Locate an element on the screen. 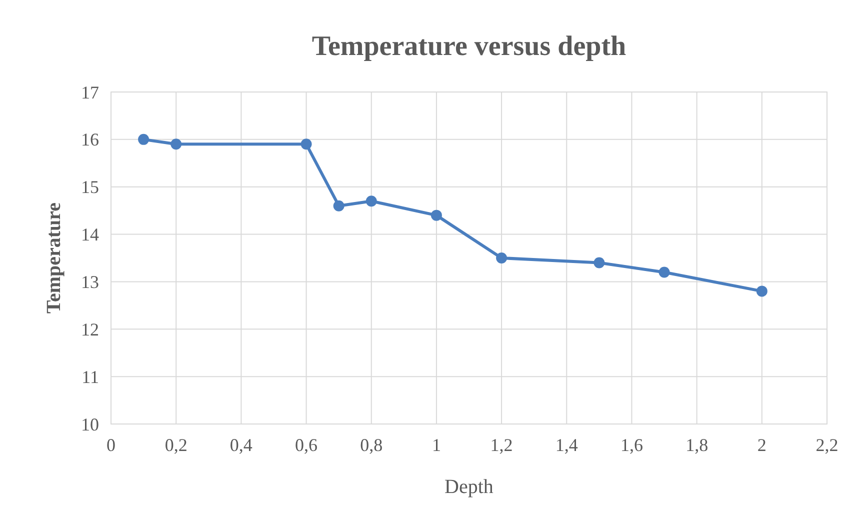 Image resolution: width=853 pixels, height=522 pixels. x-tick-label: 0 is located at coordinates (111, 445).